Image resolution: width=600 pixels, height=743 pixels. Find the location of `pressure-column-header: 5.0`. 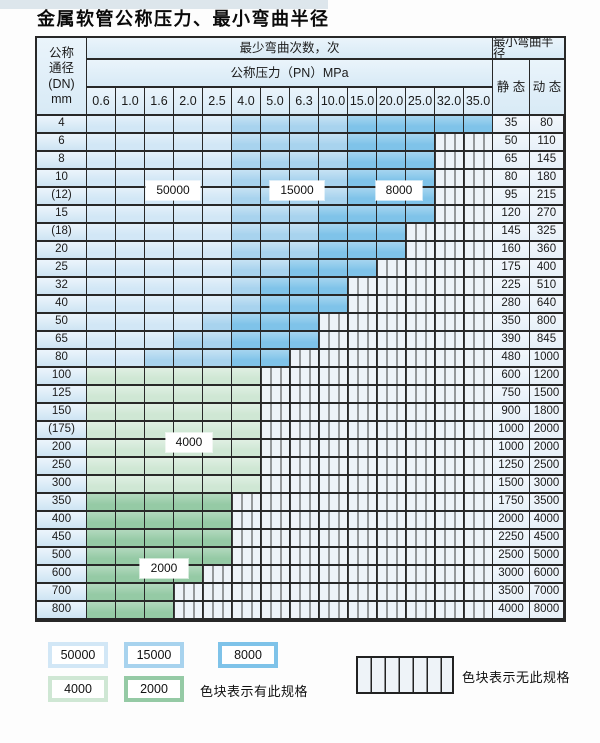

pressure-column-header: 5.0 is located at coordinates (275, 102).